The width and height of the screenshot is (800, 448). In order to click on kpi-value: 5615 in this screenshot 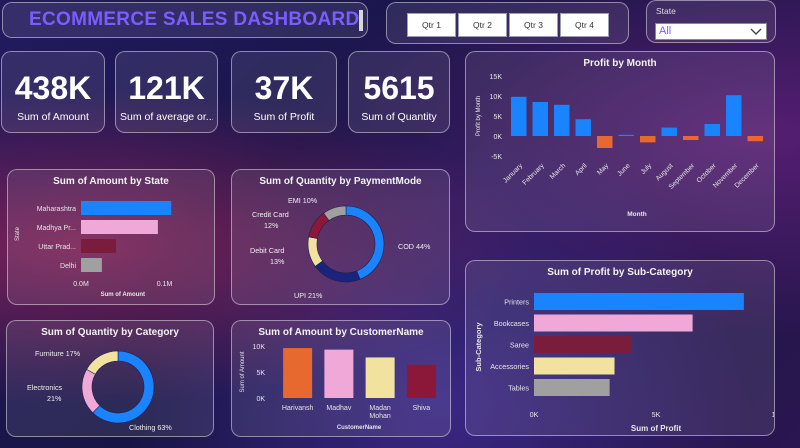, I will do `click(399, 88)`.